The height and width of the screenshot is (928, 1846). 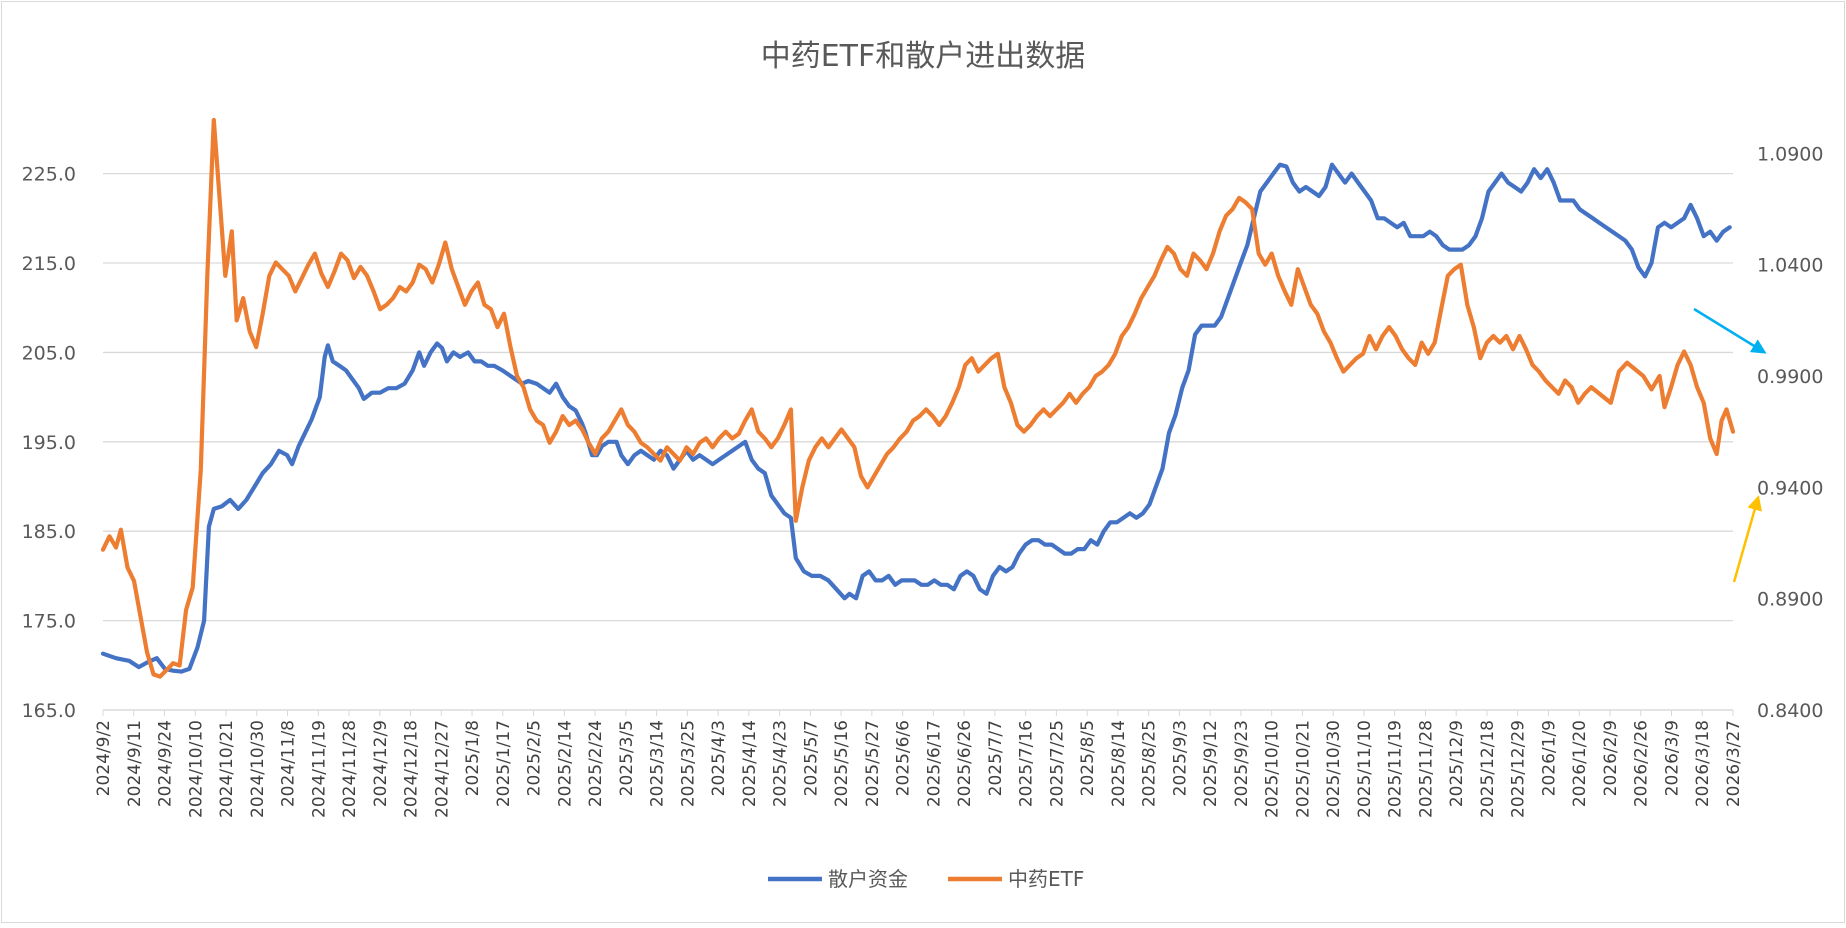 I want to click on x-tick-label: 2024/12/27, so click(x=442, y=769).